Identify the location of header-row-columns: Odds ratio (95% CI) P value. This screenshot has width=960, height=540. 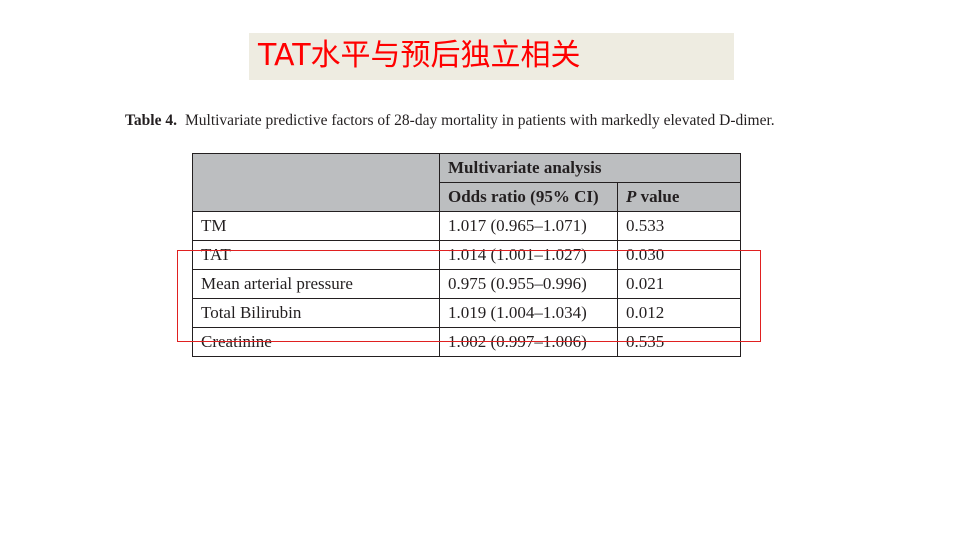
(467, 197).